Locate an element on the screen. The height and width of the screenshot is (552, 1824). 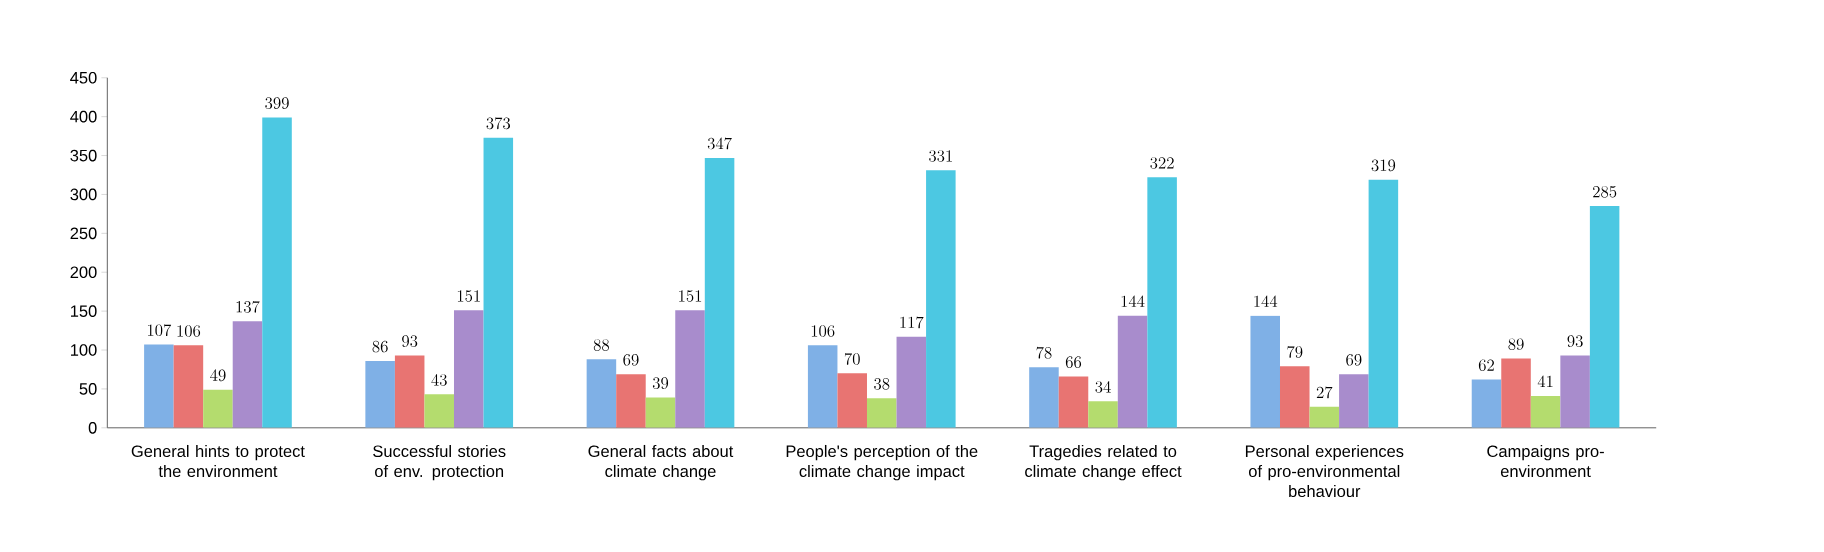
data-label: 117 is located at coordinates (912, 322).